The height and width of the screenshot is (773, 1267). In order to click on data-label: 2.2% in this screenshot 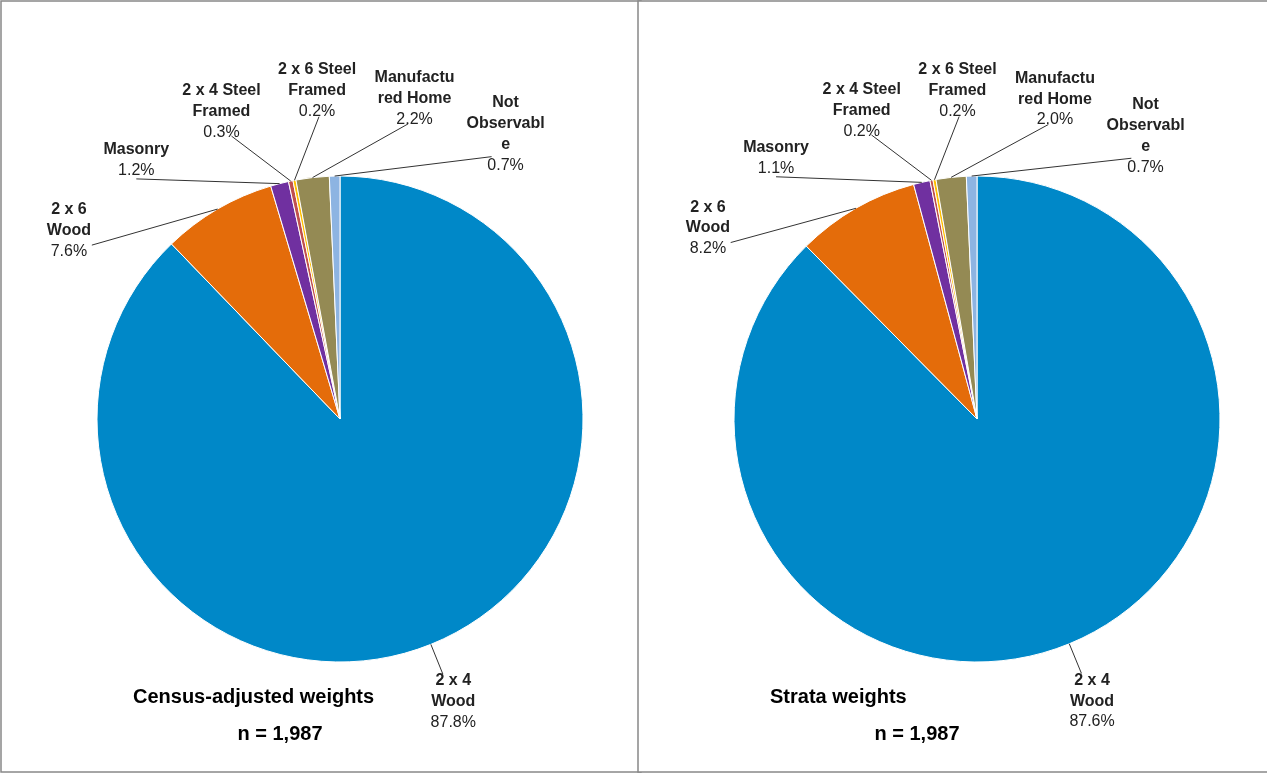, I will do `click(414, 118)`.